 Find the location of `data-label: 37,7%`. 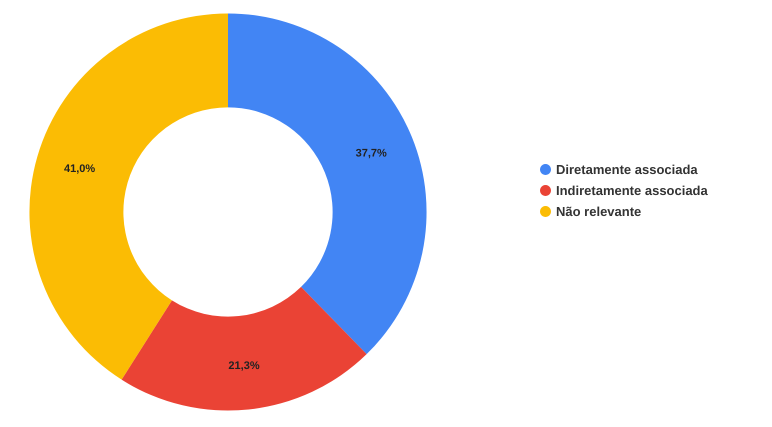

data-label: 37,7% is located at coordinates (371, 154).